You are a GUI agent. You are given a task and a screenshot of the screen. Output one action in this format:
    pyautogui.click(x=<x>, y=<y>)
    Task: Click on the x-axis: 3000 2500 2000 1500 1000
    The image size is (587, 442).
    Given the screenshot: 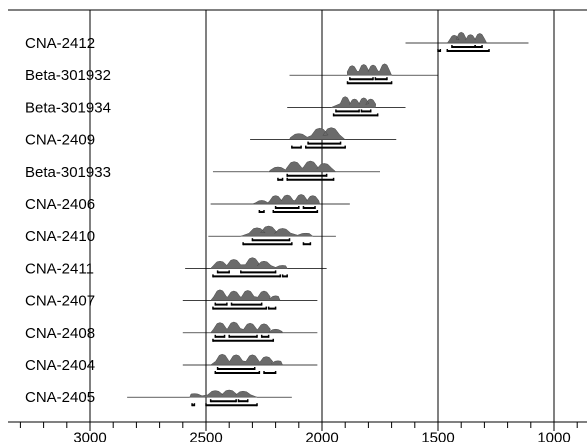 What is the action you would take?
    pyautogui.click(x=297, y=431)
    